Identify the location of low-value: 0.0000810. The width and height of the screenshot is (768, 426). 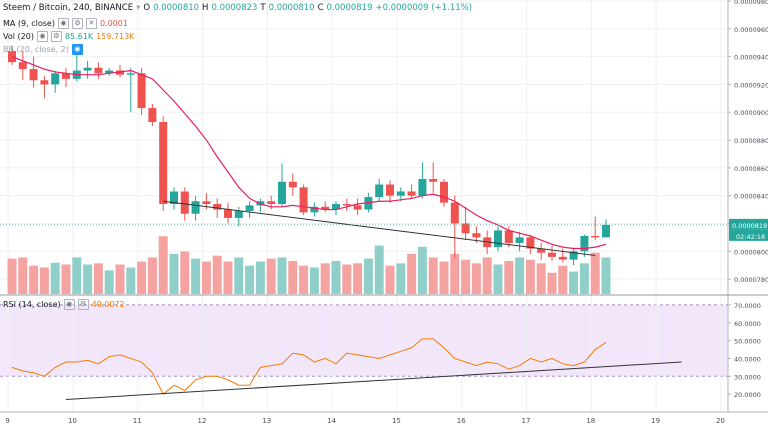
(291, 8).